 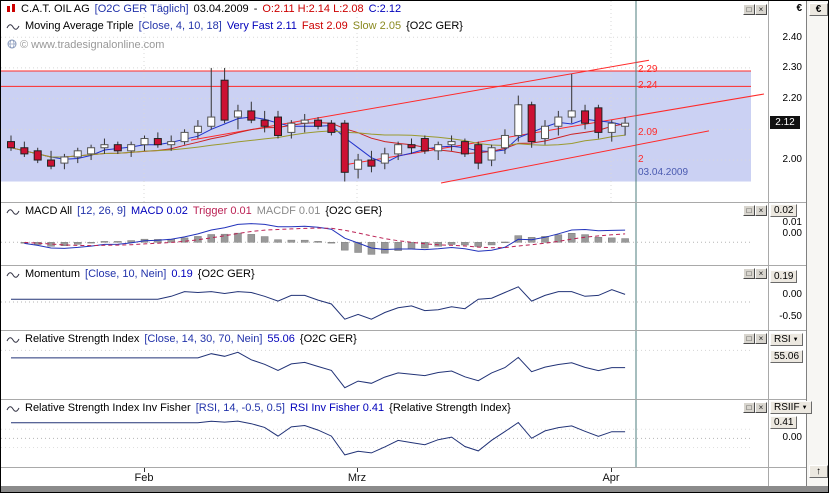 What do you see at coordinates (792, 67) in the screenshot?
I see `price-tick-230: 2.30` at bounding box center [792, 67].